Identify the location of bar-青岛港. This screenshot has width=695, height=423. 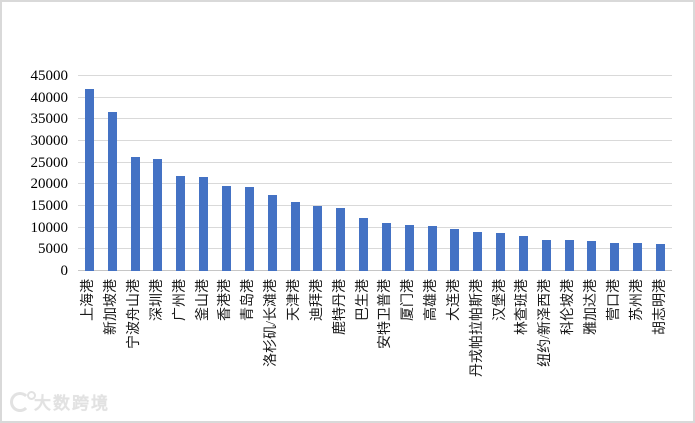
(249, 229).